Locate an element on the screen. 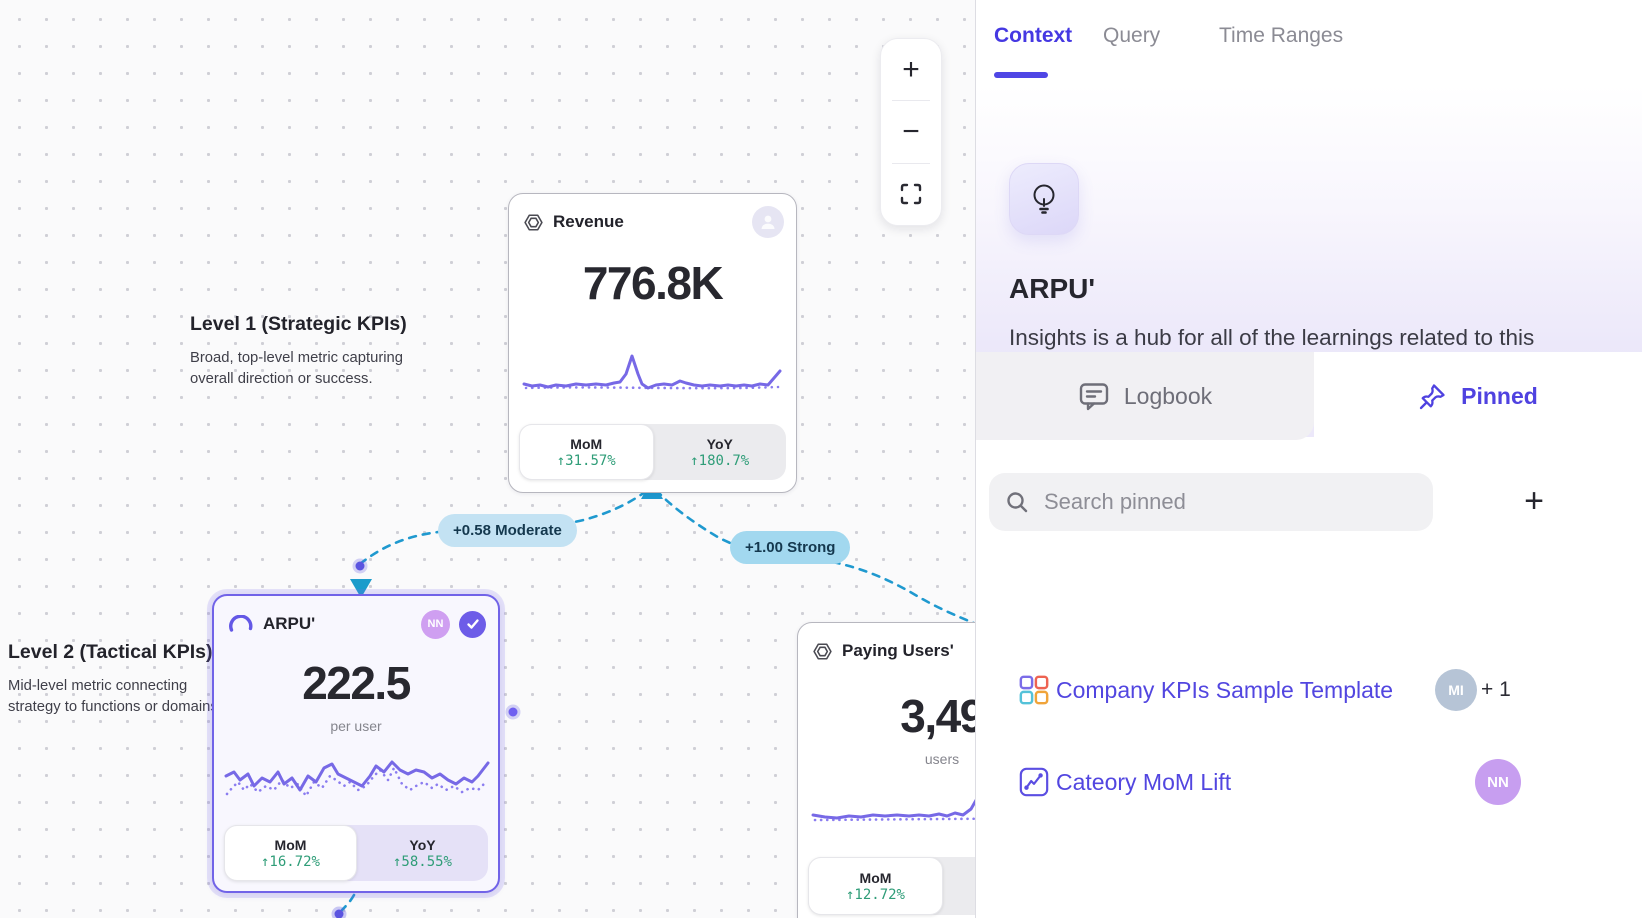 Image resolution: width=1642 pixels, height=918 pixels. toggle-yoy-revenue: YoY ↑180.7% is located at coordinates (720, 452).